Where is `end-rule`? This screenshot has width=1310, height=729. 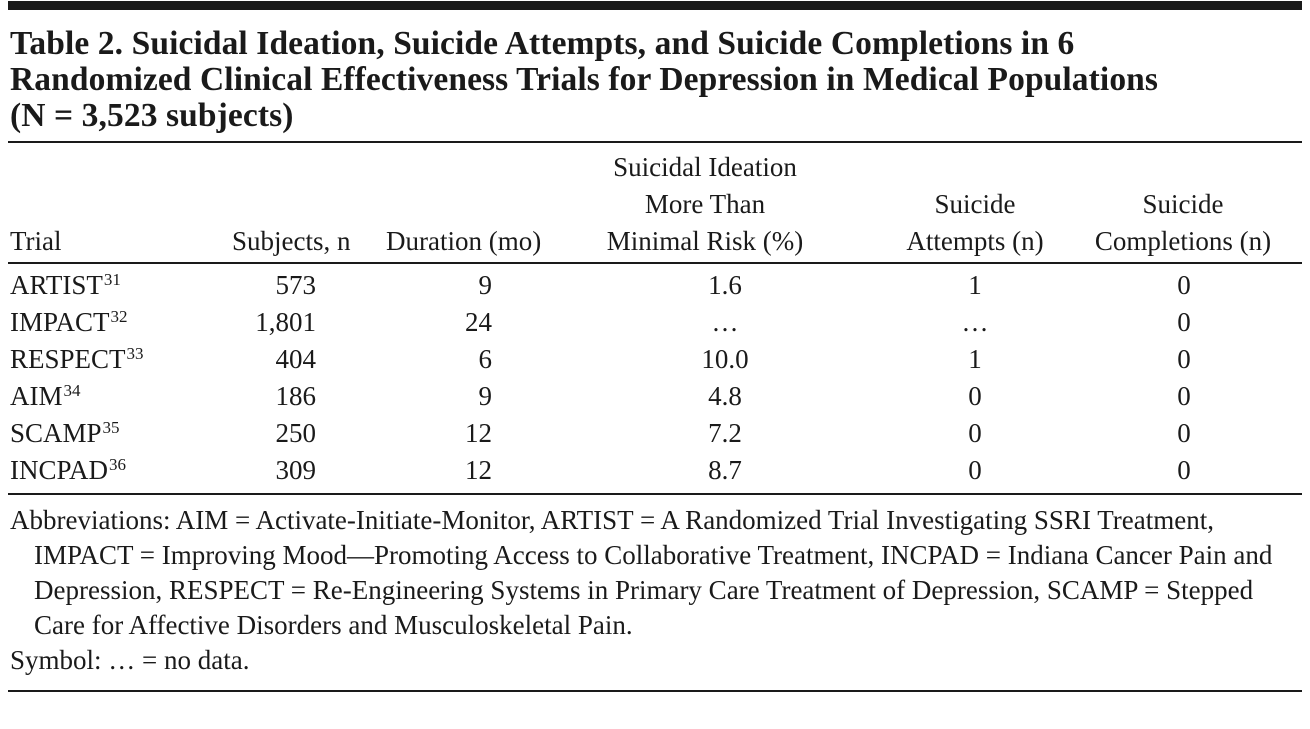
end-rule is located at coordinates (655, 691).